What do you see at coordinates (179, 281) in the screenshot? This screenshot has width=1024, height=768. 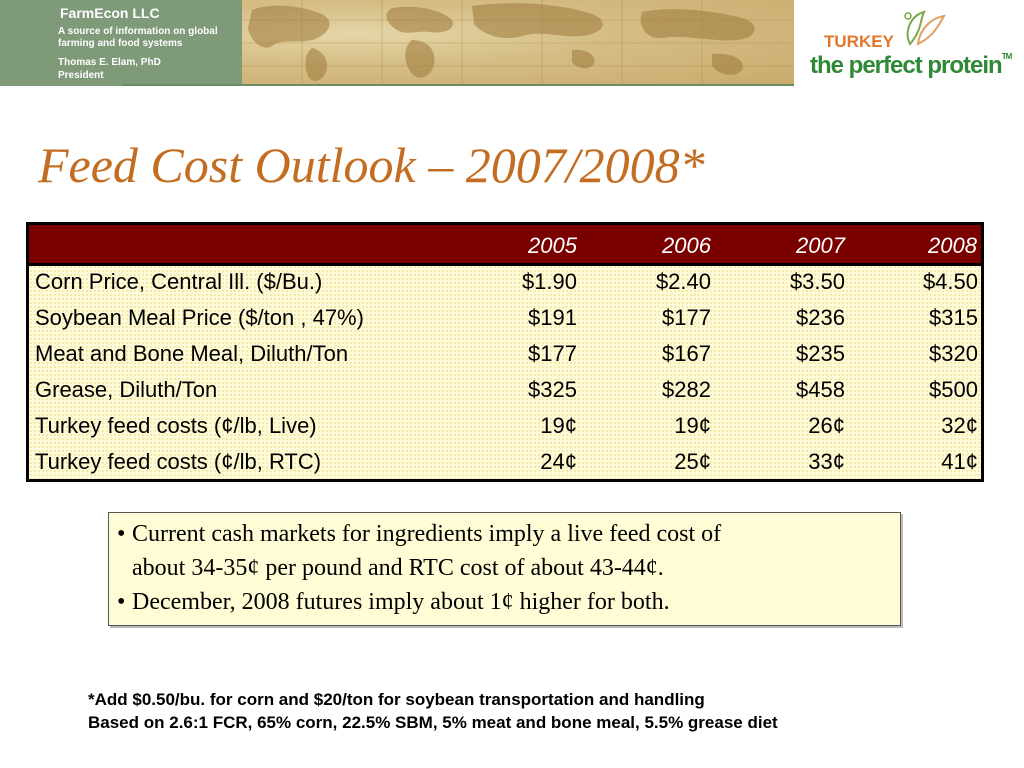 I see `row-label: Corn Price, Central Ill. ($/Bu.)` at bounding box center [179, 281].